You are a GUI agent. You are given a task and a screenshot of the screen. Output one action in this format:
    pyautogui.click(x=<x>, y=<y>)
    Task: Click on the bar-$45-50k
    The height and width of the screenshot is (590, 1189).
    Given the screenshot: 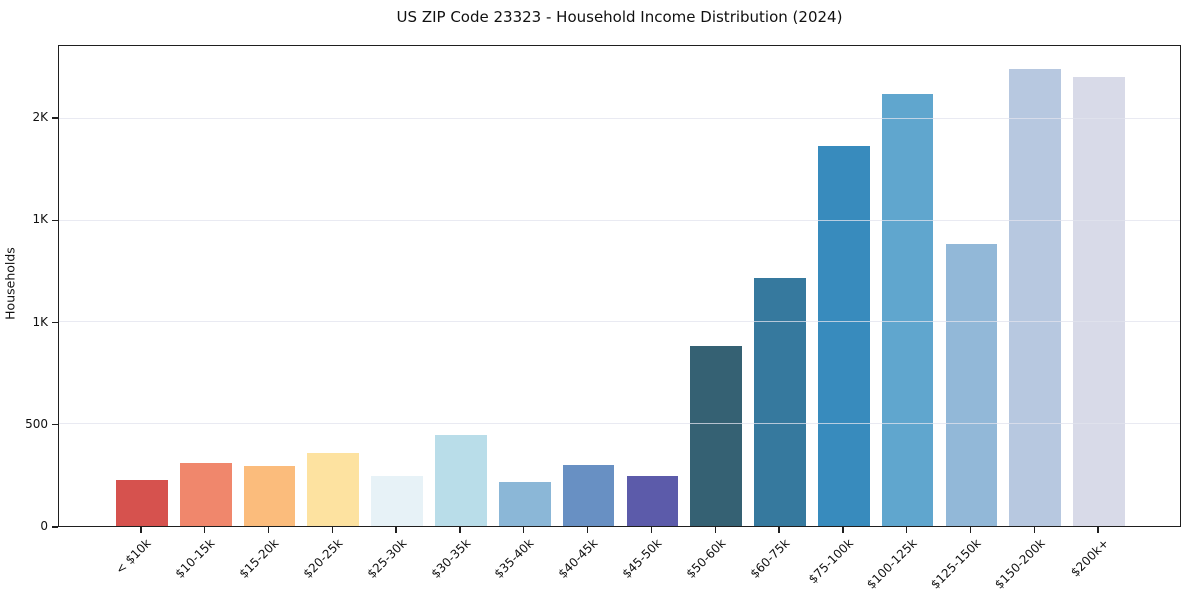 What is the action you would take?
    pyautogui.click(x=652, y=500)
    